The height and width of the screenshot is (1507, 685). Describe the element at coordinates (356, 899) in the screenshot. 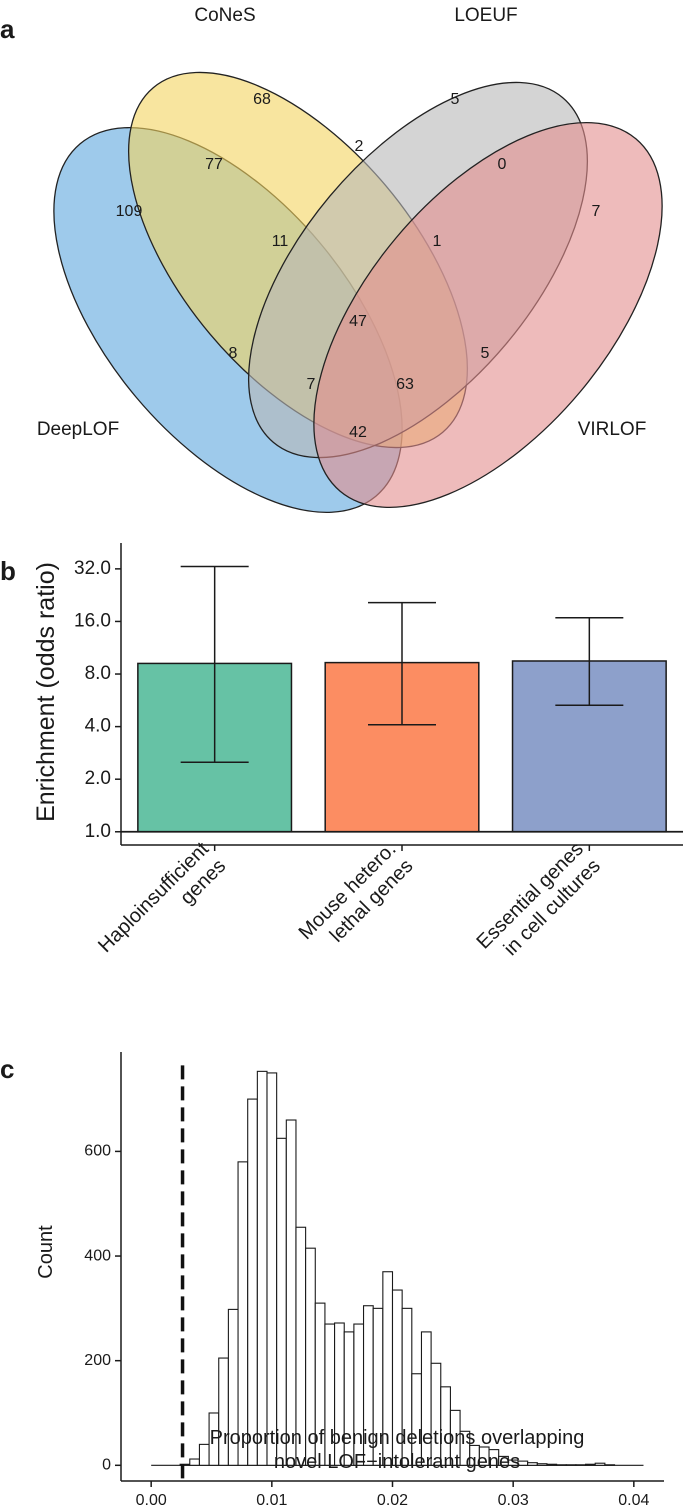

I see `bar-category-label: Mouse hetero.lethal genes` at that location.